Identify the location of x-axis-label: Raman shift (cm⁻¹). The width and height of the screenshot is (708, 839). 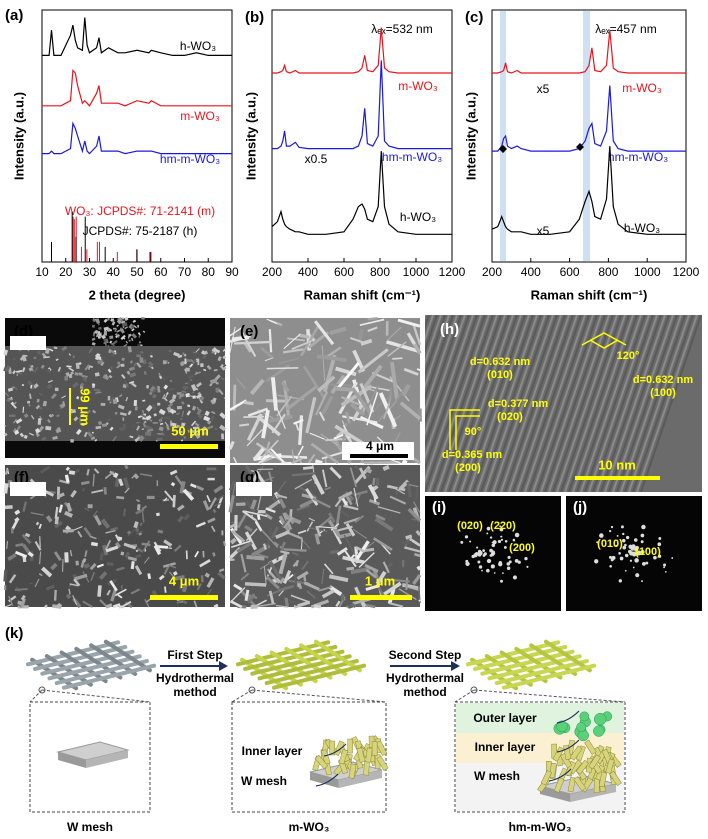
(362, 294).